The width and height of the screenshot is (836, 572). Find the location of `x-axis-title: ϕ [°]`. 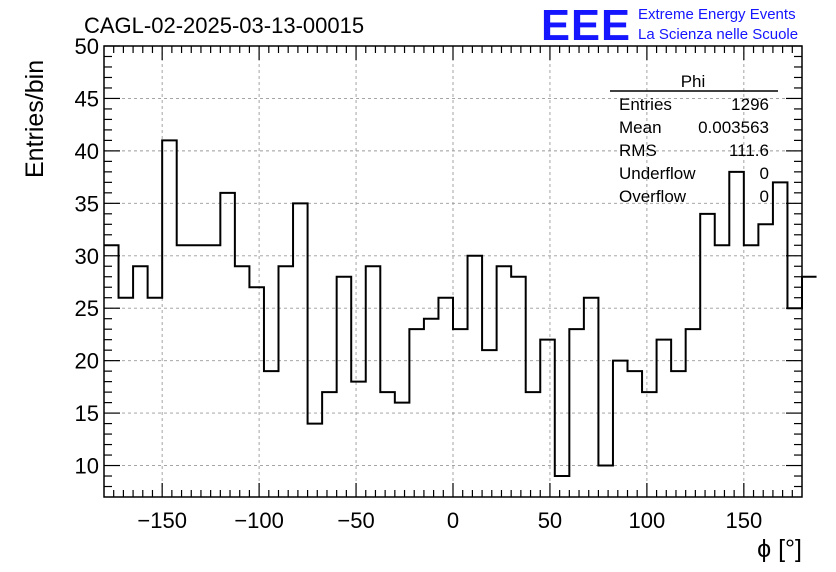

x-axis-title: ϕ [°] is located at coordinates (779, 549).